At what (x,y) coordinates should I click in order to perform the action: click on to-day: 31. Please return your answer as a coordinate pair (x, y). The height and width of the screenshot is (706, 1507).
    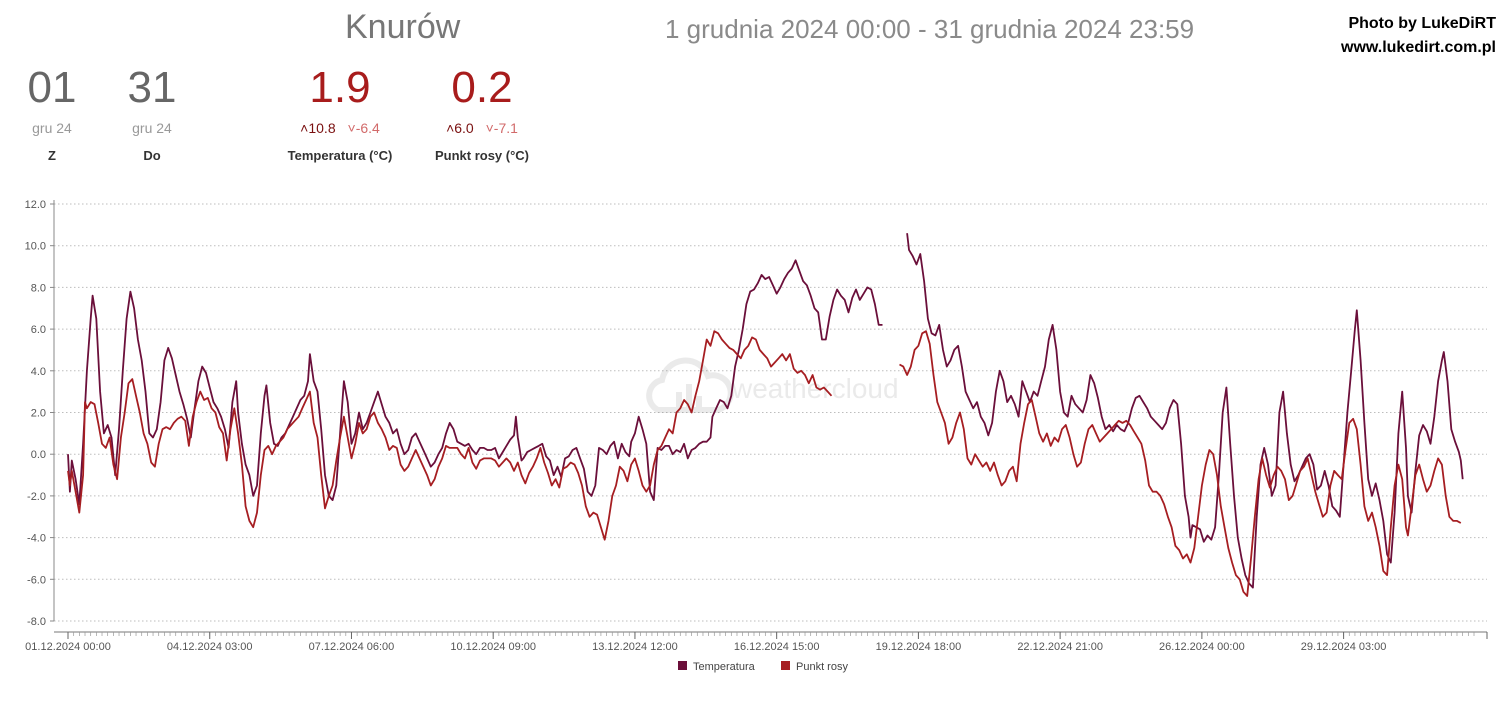
    Looking at the image, I should click on (152, 87).